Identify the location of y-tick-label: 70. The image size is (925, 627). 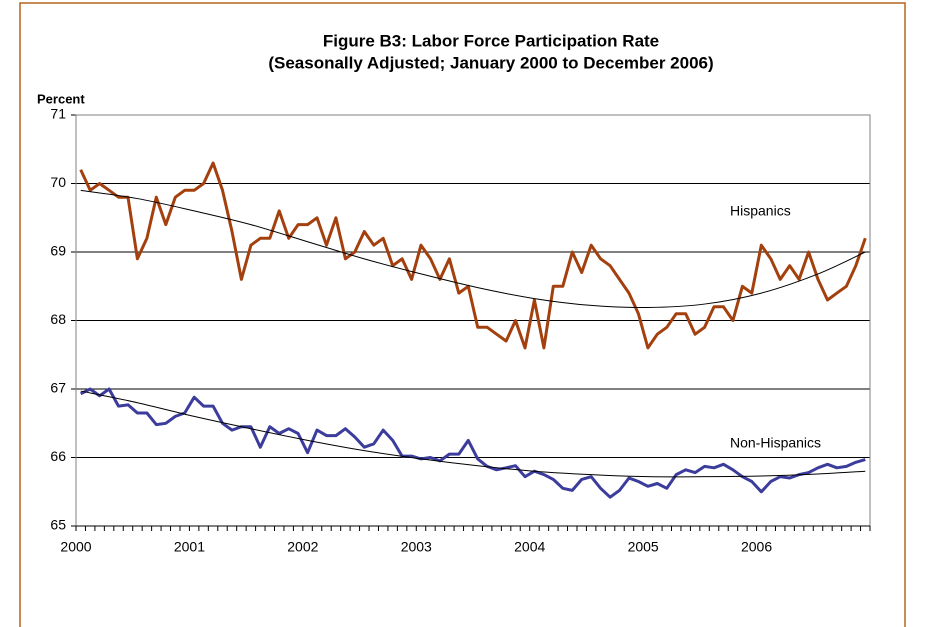
(58, 182).